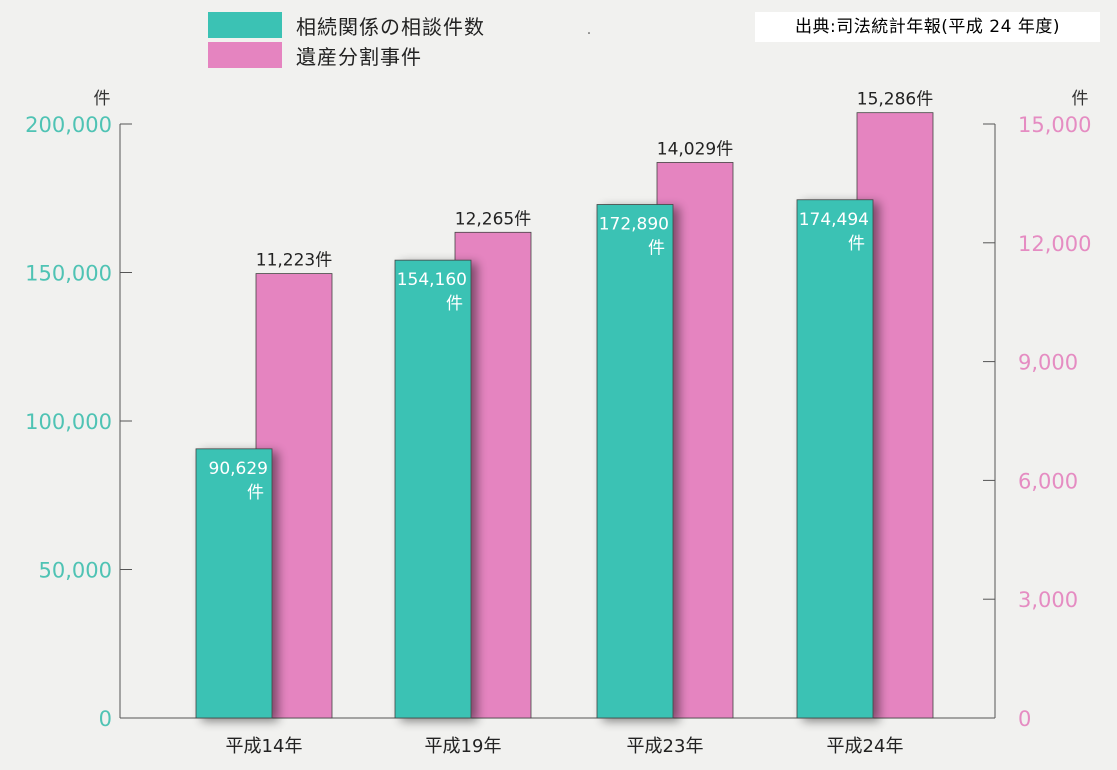 The height and width of the screenshot is (770, 1117). Describe the element at coordinates (695, 149) in the screenshot. I see `data-label-division: 14,029件` at that location.